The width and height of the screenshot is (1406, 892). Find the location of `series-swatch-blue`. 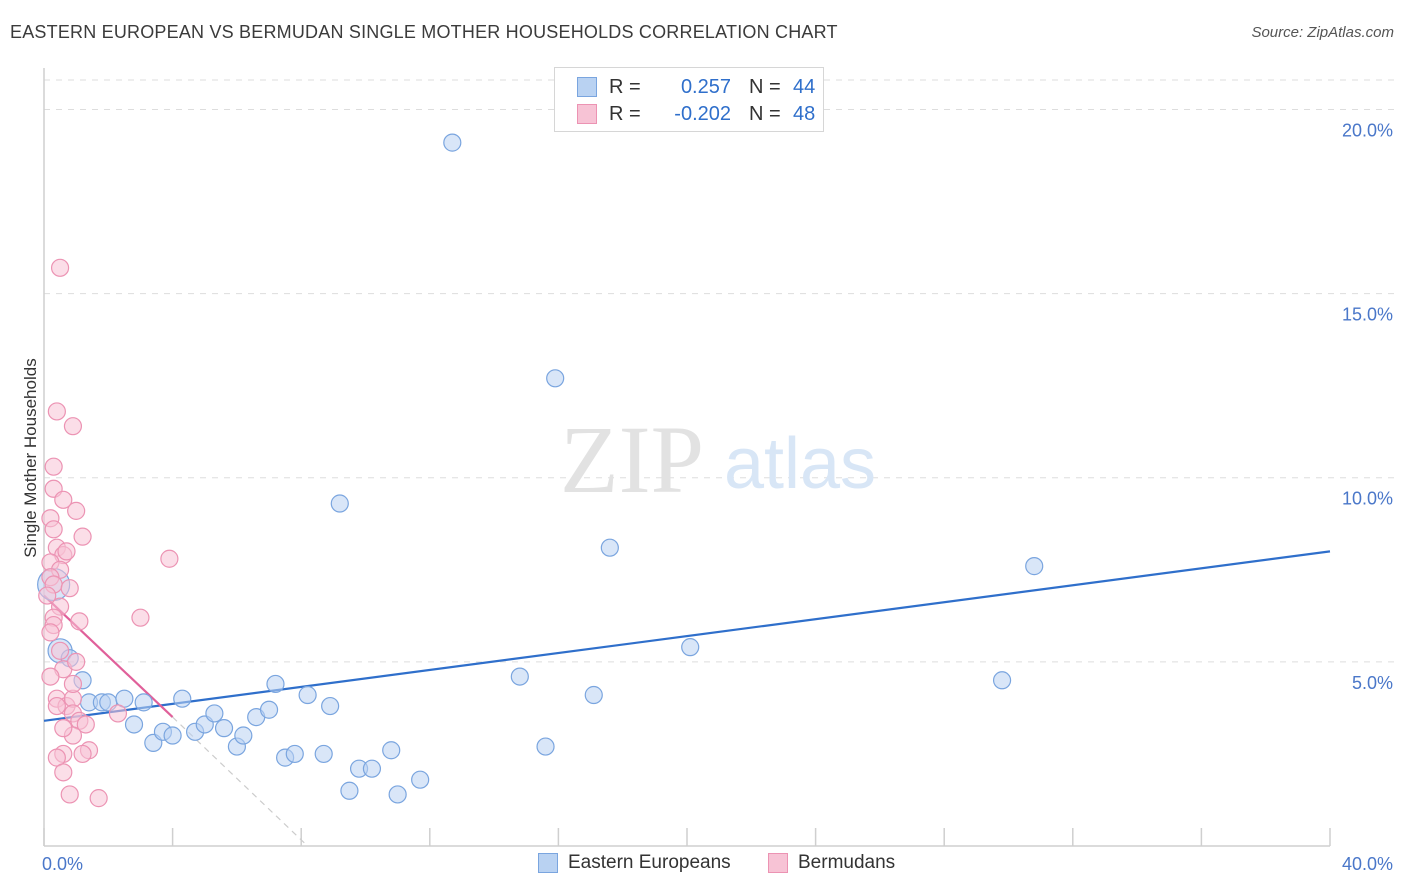

series-swatch-blue is located at coordinates (548, 863).